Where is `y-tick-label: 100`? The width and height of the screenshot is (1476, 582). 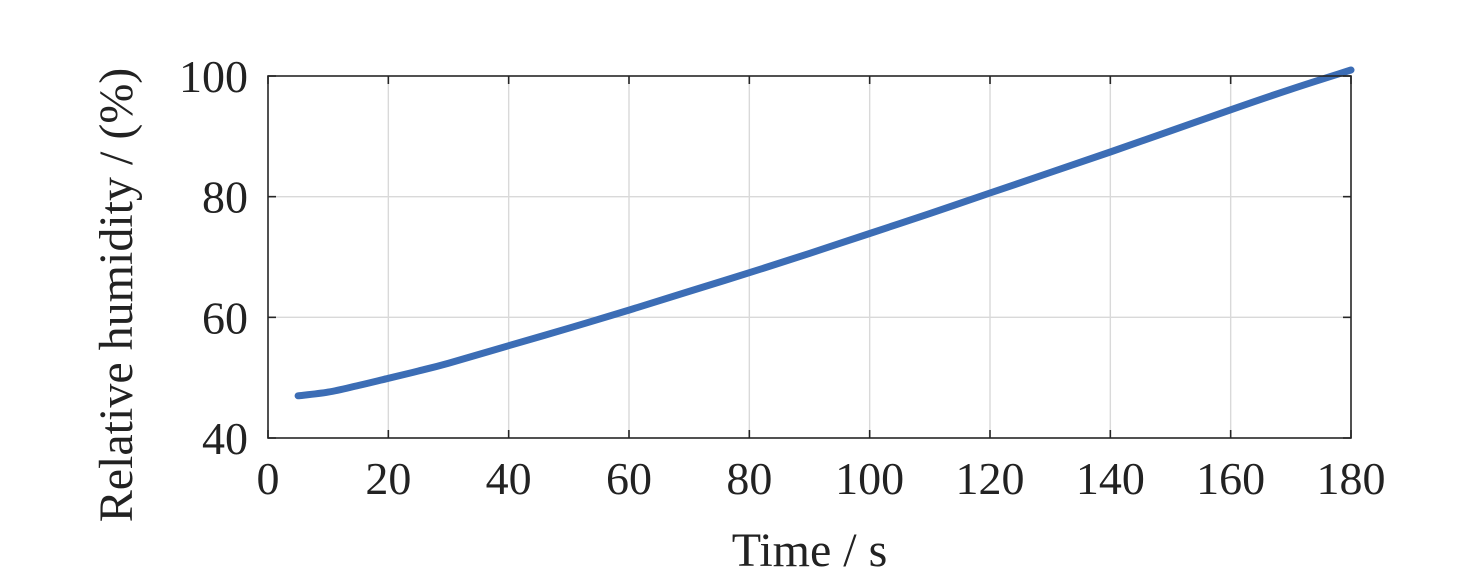 y-tick-label: 100 is located at coordinates (213, 76).